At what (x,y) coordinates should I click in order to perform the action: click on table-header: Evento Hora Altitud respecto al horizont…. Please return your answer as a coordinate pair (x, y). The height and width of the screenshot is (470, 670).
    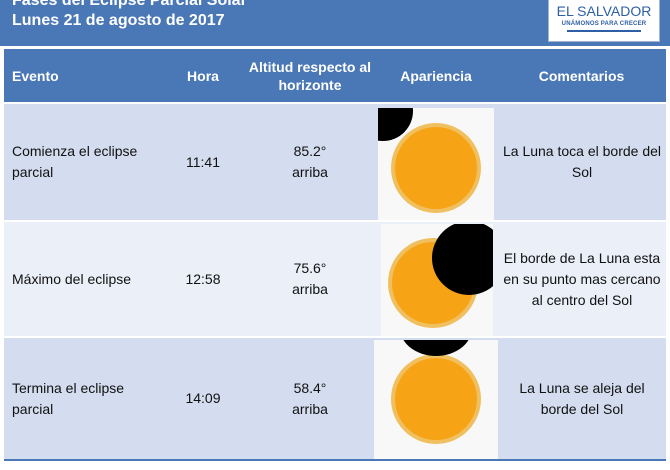
    Looking at the image, I should click on (335, 75).